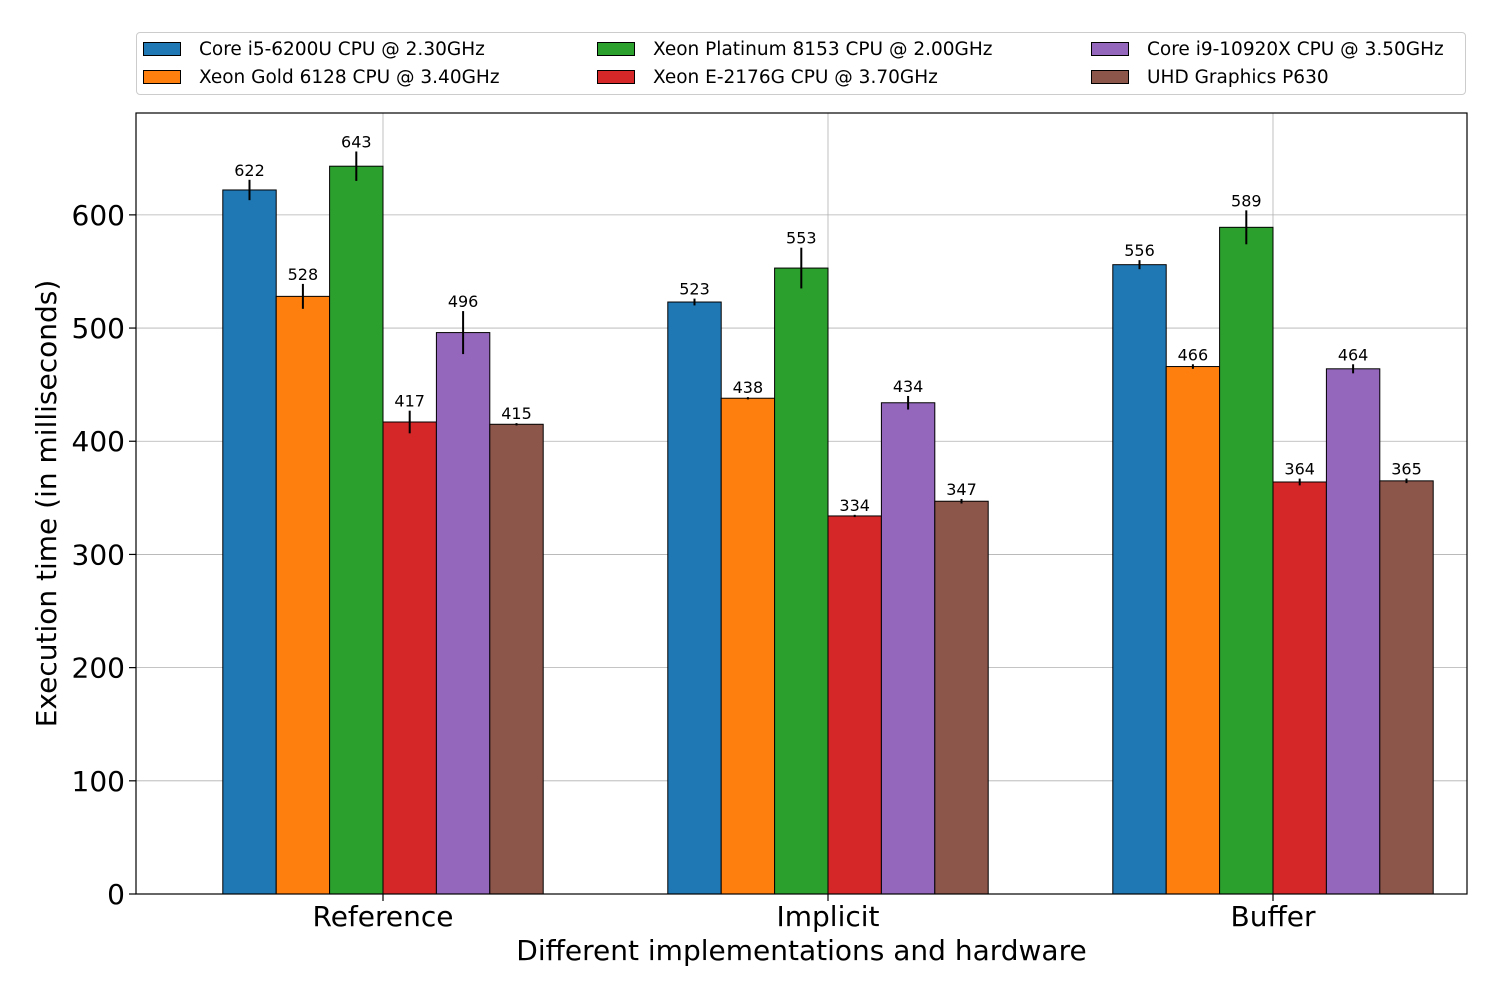  I want to click on data-label: 589, so click(1246, 200).